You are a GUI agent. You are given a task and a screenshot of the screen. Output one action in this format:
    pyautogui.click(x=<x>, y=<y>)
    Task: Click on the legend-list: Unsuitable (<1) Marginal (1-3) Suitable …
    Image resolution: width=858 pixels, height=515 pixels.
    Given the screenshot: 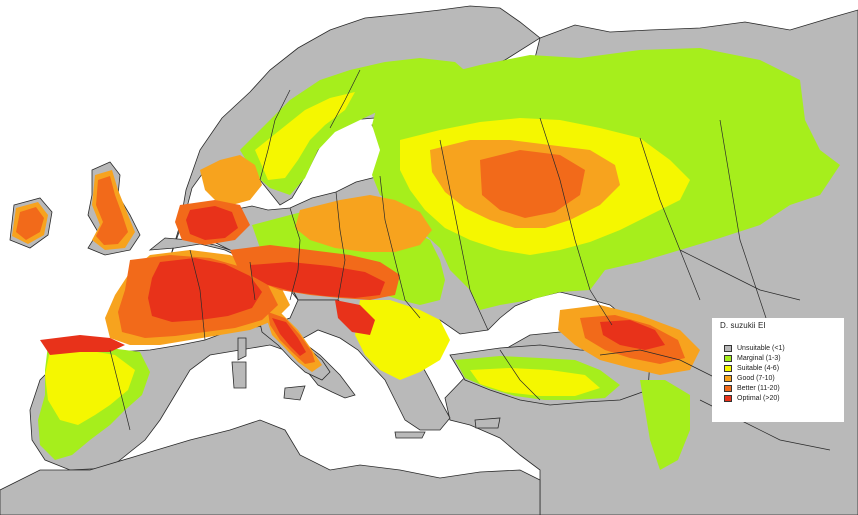 What is the action you would take?
    pyautogui.click(x=754, y=373)
    